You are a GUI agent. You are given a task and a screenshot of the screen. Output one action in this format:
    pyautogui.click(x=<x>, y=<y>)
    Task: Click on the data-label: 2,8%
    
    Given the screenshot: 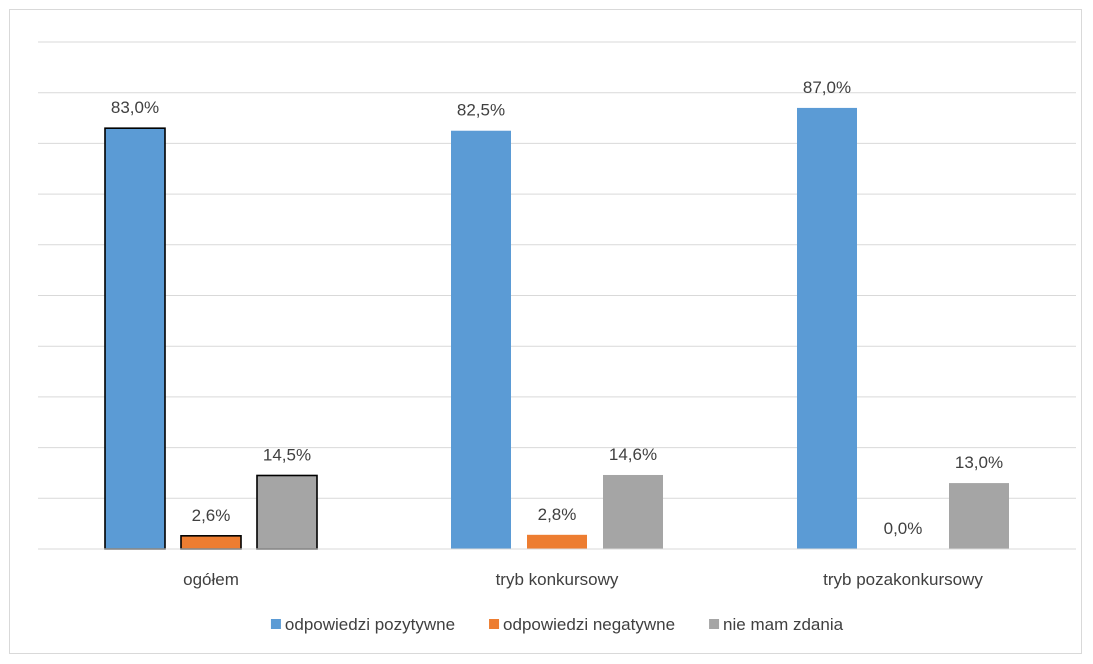 What is the action you would take?
    pyautogui.click(x=557, y=514)
    